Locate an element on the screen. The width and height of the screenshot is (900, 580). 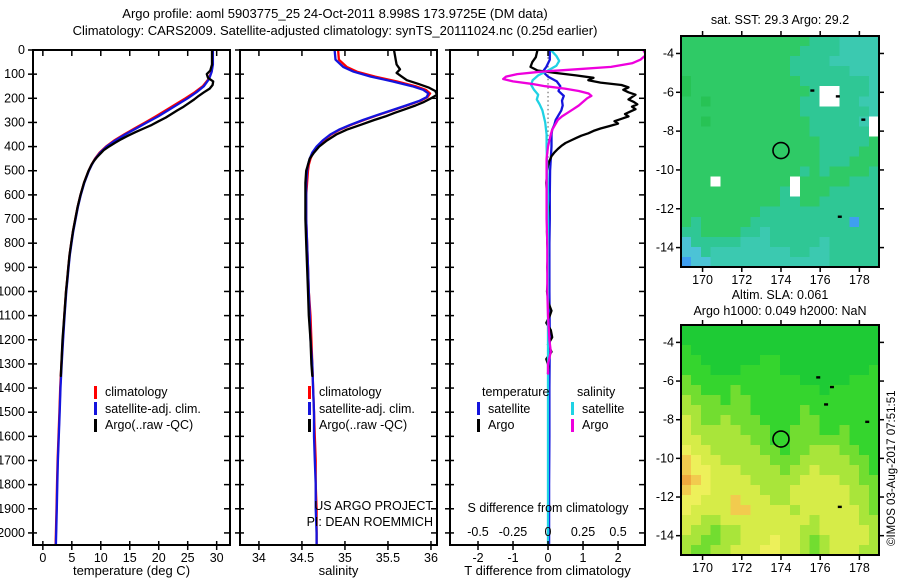
project-caption-line2: PI: DEAN ROEMMICH is located at coordinates (369, 521).